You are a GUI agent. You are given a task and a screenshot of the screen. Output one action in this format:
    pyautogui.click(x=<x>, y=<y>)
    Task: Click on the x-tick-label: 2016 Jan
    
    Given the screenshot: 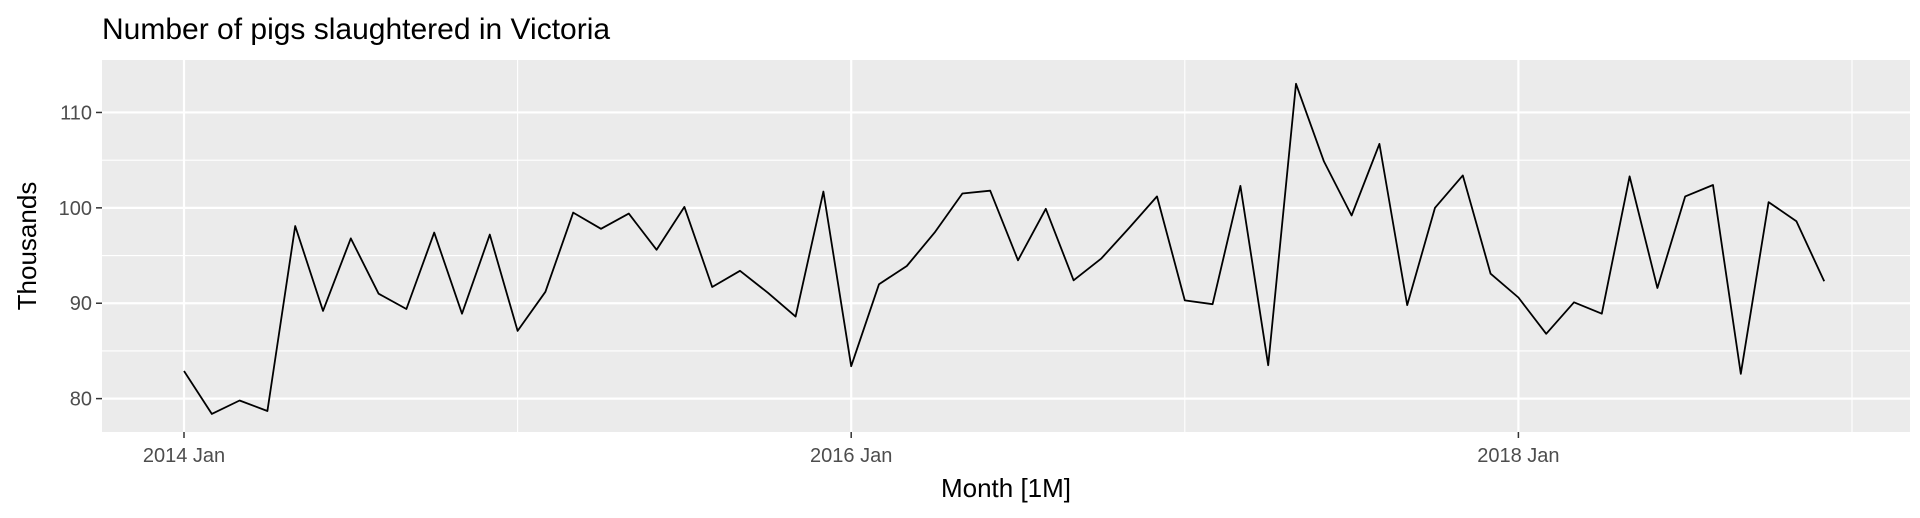 What is the action you would take?
    pyautogui.click(x=851, y=456)
    